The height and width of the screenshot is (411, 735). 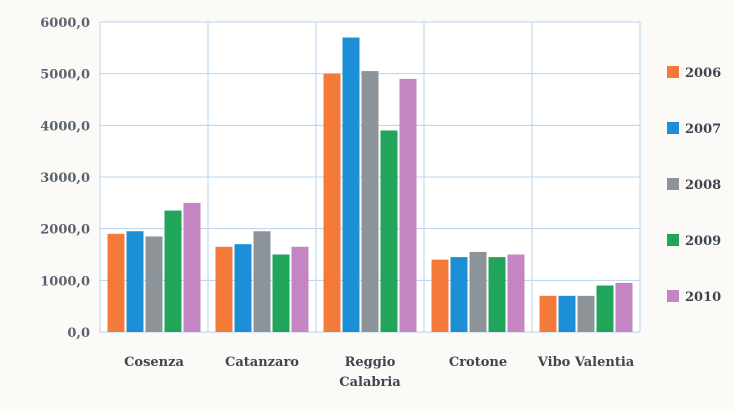 I want to click on x-tick-label: Vibo Valentia, so click(x=586, y=362).